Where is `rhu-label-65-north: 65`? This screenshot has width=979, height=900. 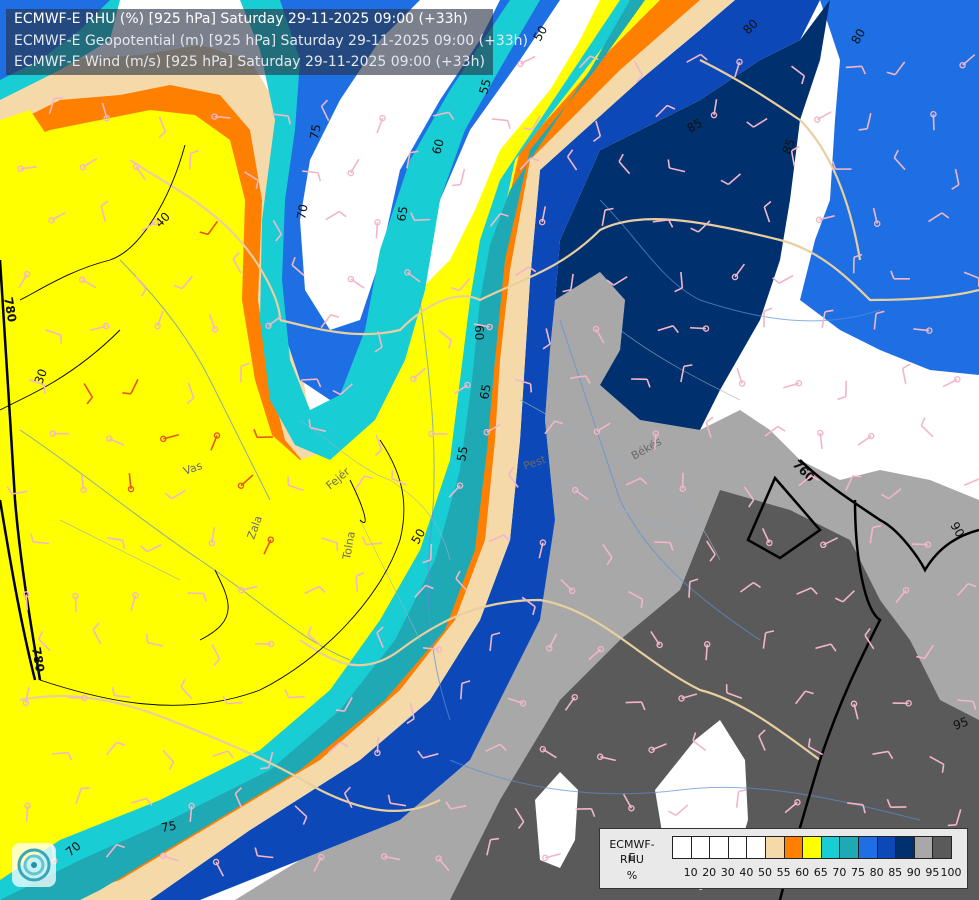
rhu-label-65-north: 65 is located at coordinates (402, 213).